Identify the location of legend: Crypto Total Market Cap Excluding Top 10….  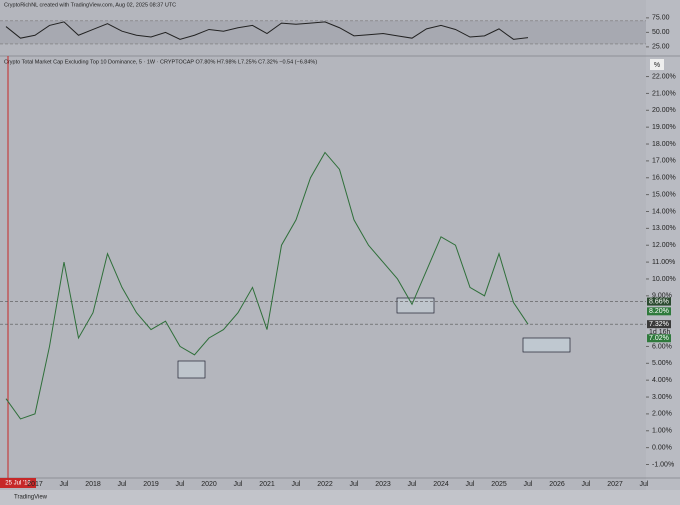
(160, 62).